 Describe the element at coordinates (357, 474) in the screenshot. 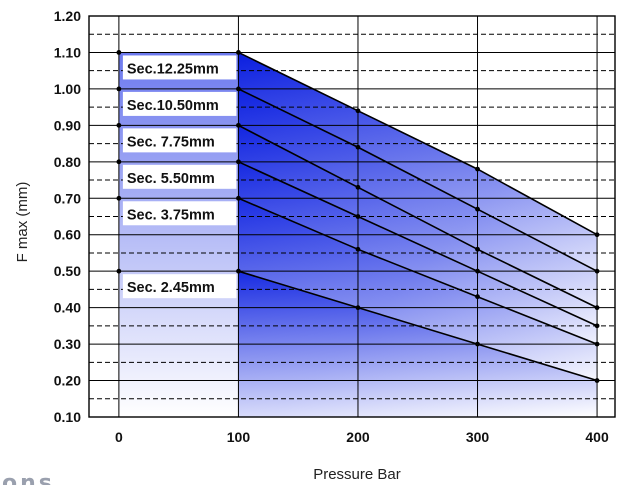

I see `x-axis-title: Pressure Bar` at that location.